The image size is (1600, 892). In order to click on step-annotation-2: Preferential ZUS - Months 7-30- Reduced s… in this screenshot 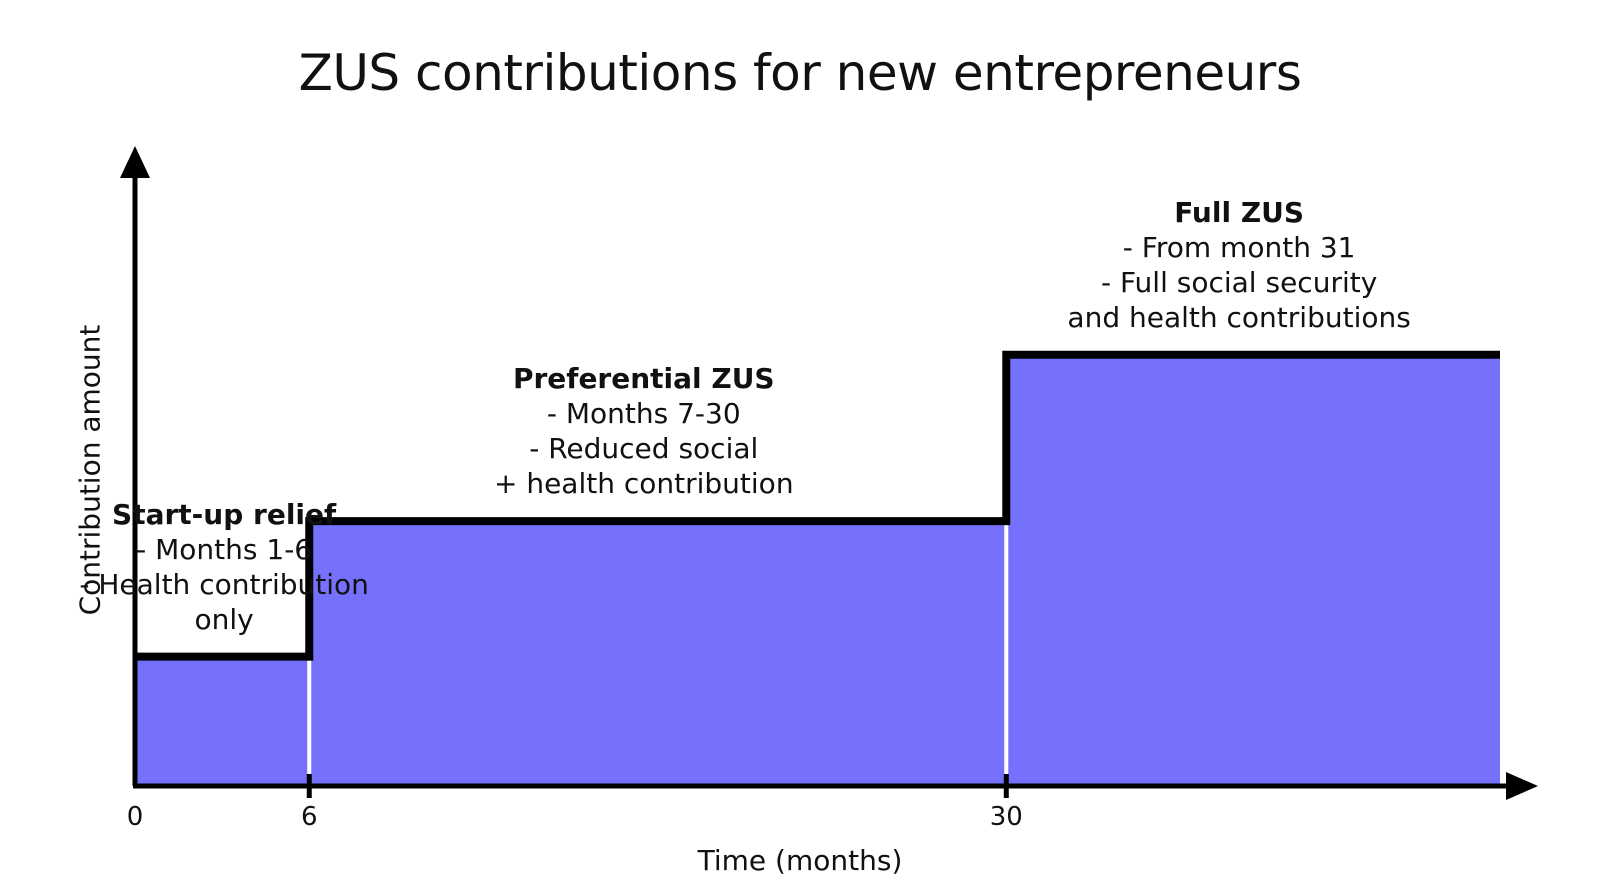, I will do `click(644, 431)`.